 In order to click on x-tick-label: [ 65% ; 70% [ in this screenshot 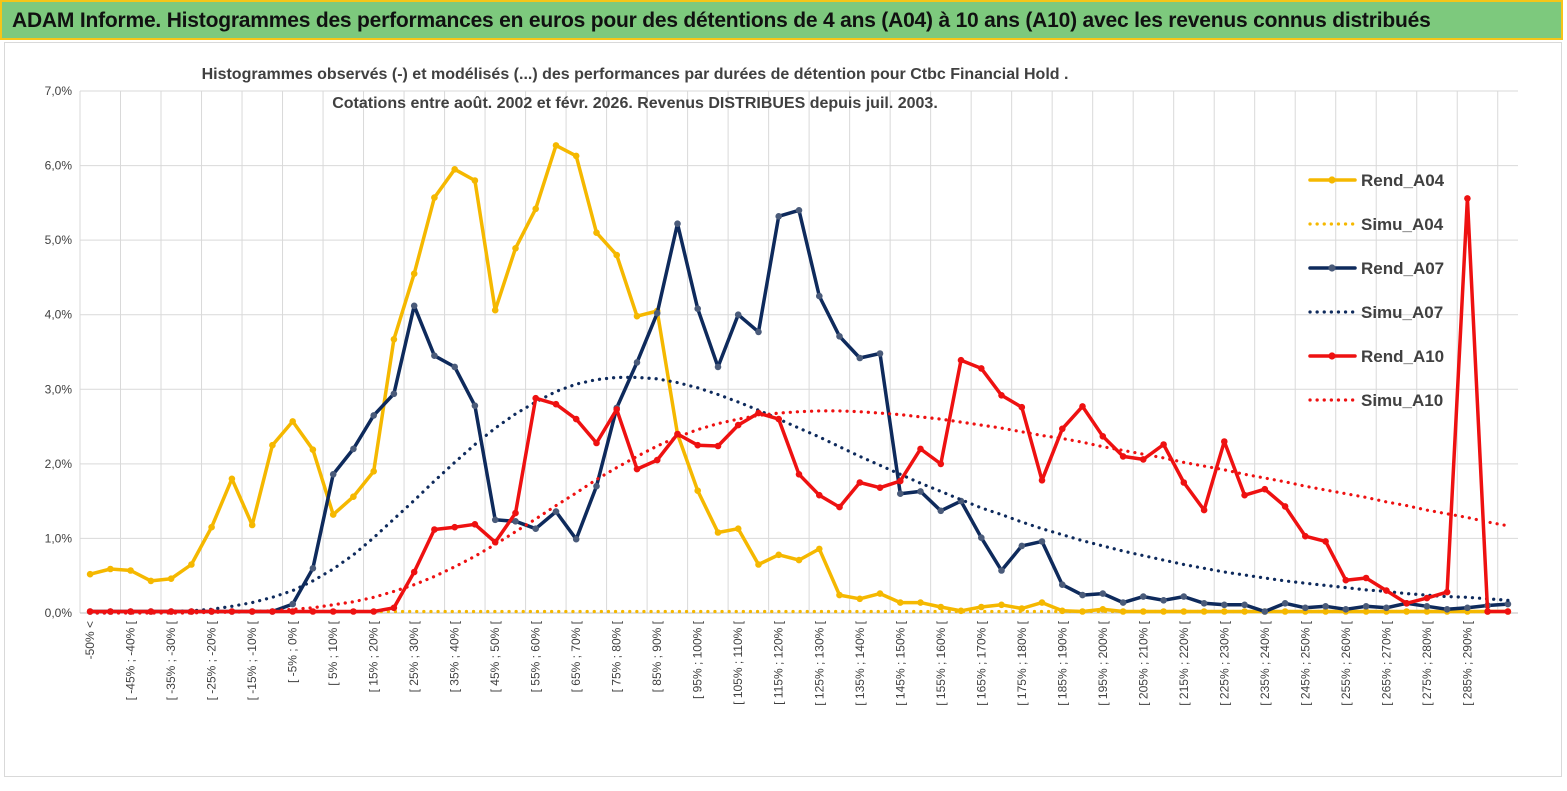, I will do `click(576, 656)`.